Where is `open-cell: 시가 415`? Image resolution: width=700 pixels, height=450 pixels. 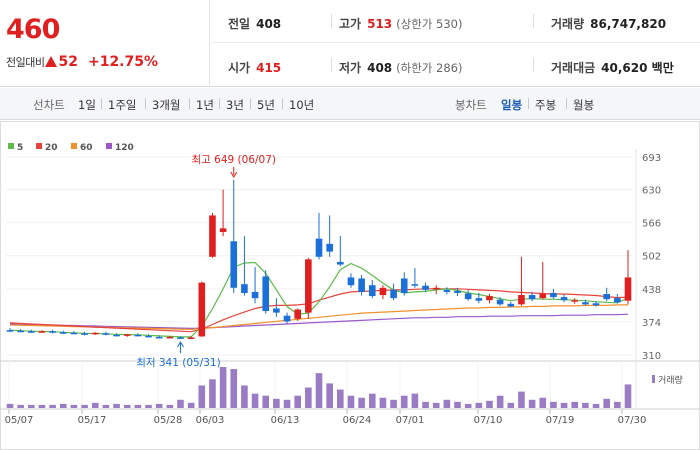
open-cell: 시가 415 is located at coordinates (254, 67).